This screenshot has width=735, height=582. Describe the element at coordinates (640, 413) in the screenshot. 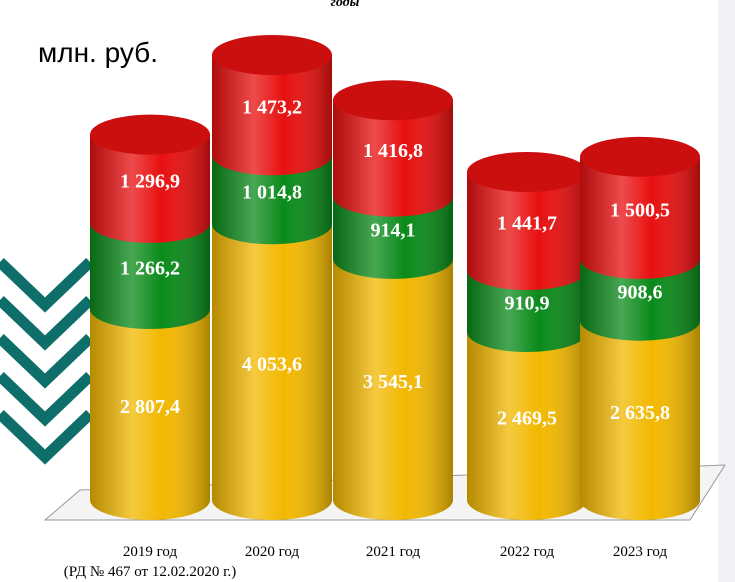

I see `value-label: 2 635,8` at that location.